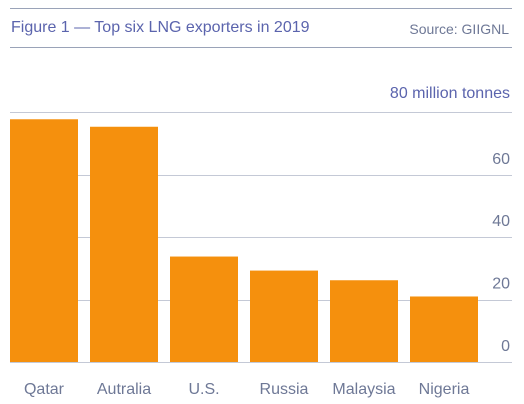  Describe the element at coordinates (450, 93) in the screenshot. I see `unit-label: 80 million tonnes` at that location.